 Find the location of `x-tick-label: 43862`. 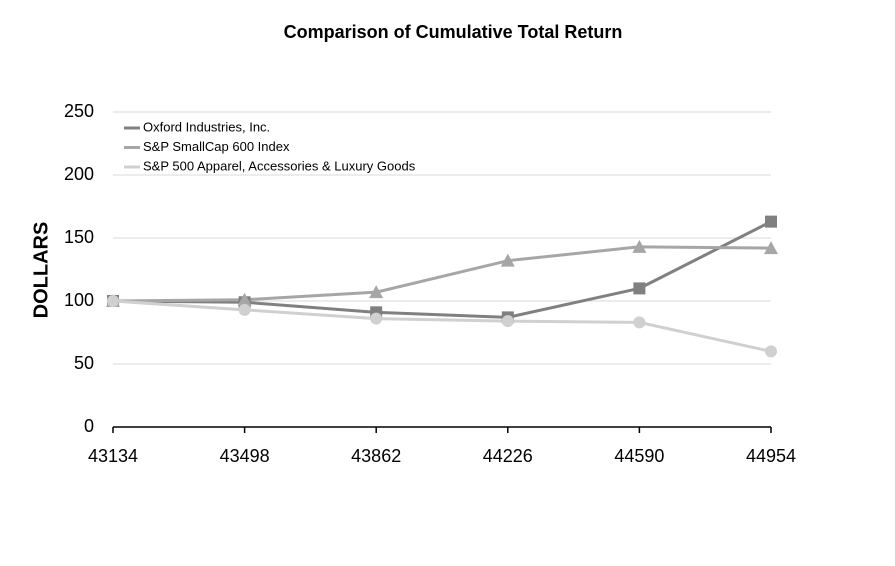

x-tick-label: 43862 is located at coordinates (376, 456).